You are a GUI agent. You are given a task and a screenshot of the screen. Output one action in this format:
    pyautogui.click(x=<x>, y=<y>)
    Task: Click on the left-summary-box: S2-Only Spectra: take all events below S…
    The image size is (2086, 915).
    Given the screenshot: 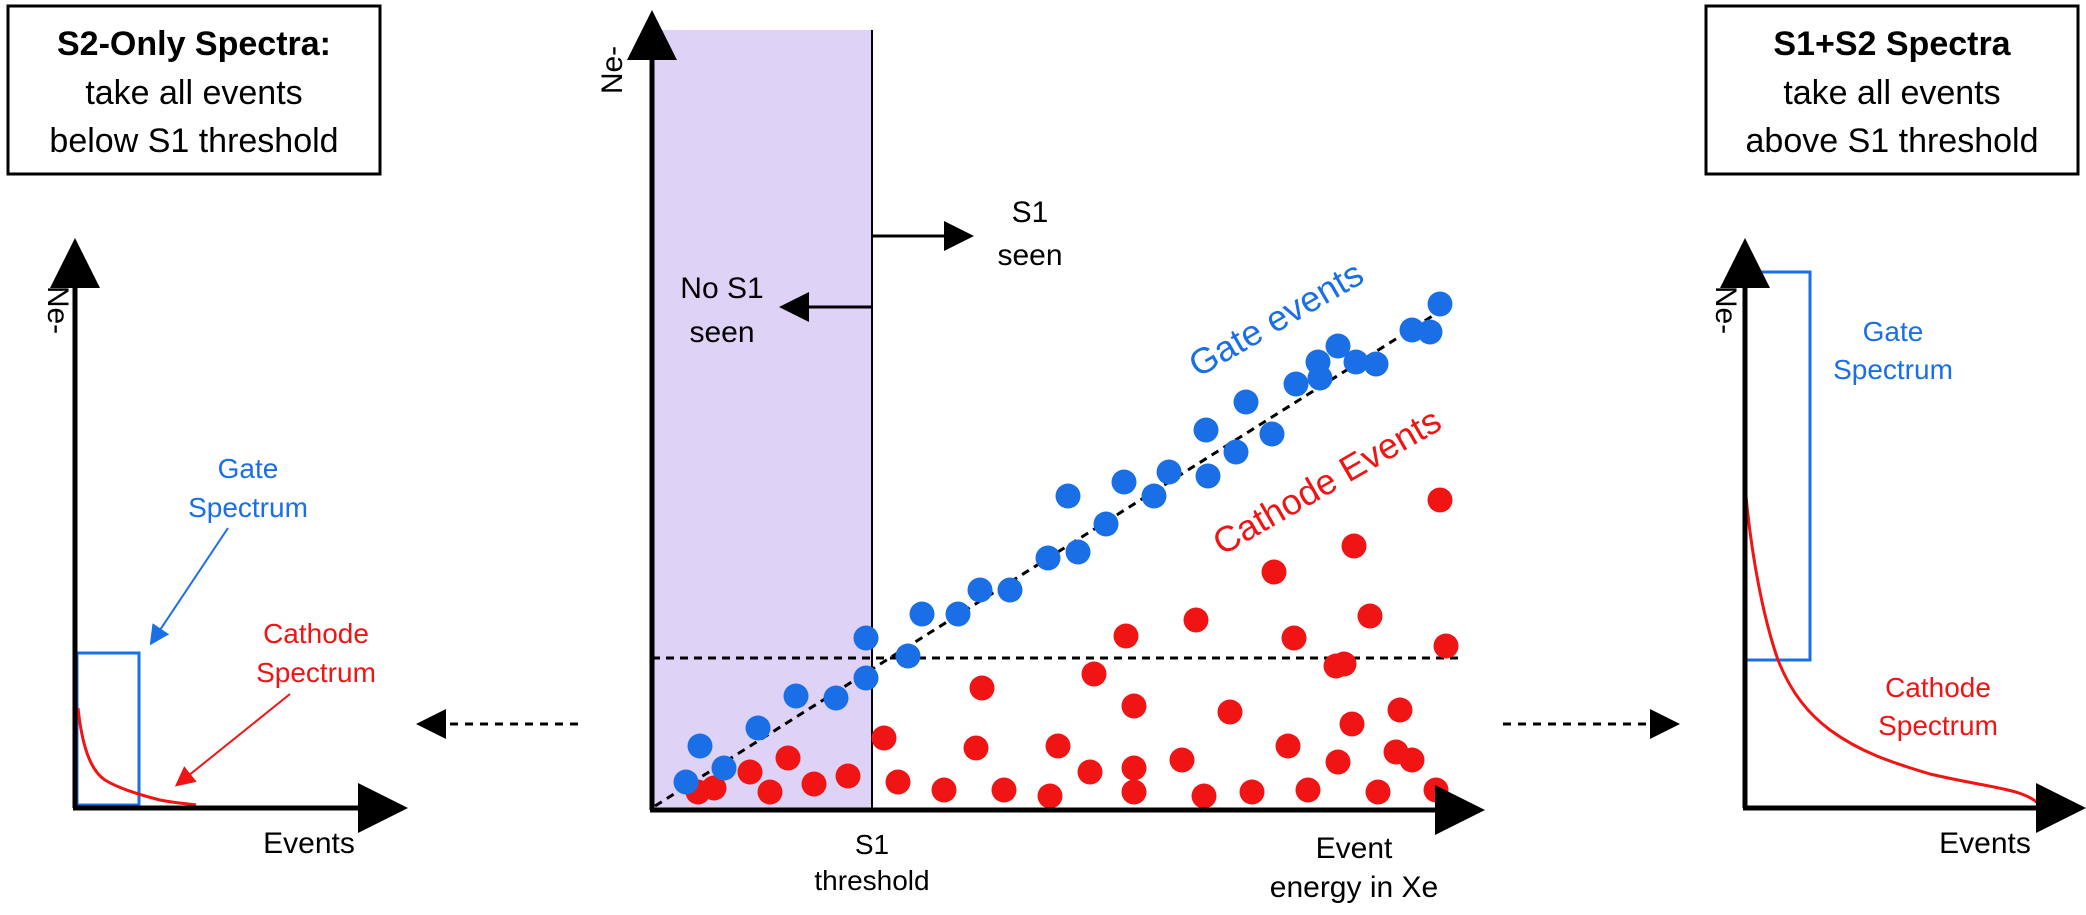 What is the action you would take?
    pyautogui.click(x=194, y=90)
    